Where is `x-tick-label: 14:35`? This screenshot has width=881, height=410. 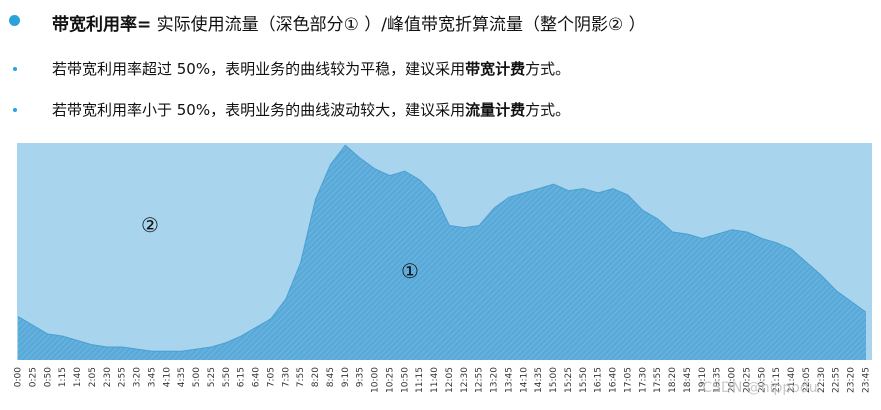 x-tick-label: 14:35 is located at coordinates (539, 380).